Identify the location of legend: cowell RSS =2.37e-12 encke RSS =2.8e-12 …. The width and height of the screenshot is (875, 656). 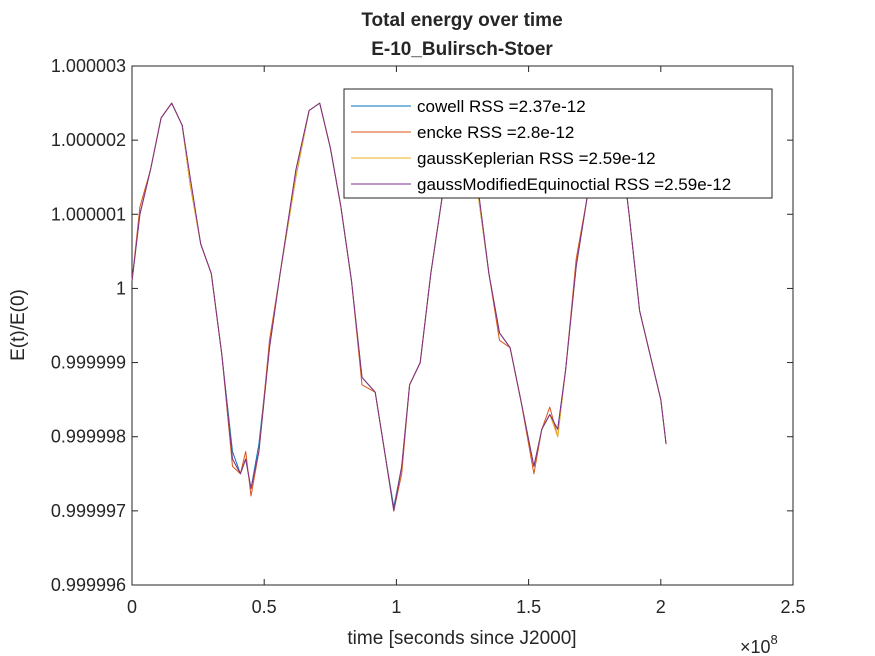
(558, 143).